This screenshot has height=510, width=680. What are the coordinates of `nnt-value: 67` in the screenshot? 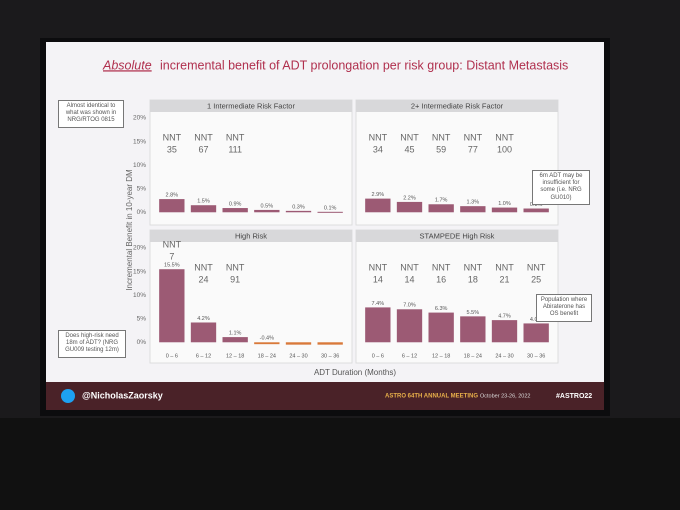 It's located at (203, 149).